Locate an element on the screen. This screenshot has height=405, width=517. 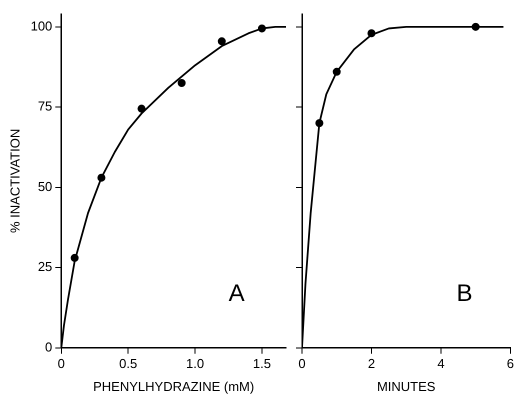
x-tick-label: 2 is located at coordinates (372, 364).